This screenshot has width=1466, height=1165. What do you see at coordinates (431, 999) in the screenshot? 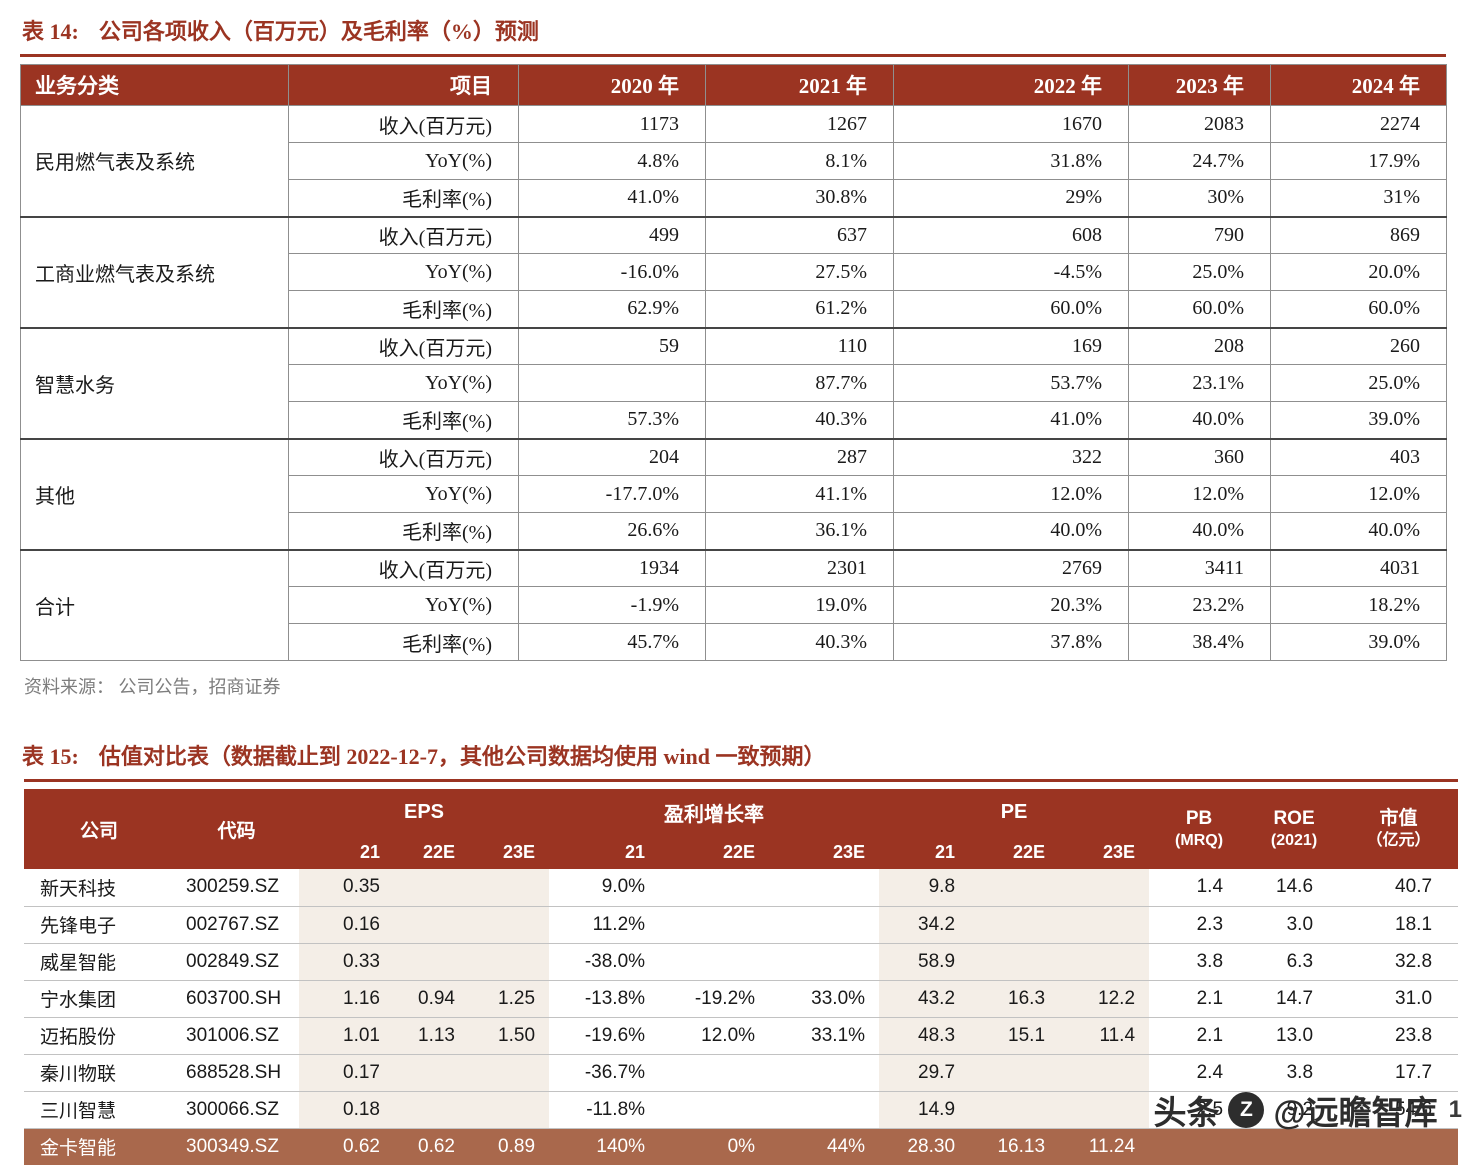
I see `eps-cell: 0.94` at bounding box center [431, 999].